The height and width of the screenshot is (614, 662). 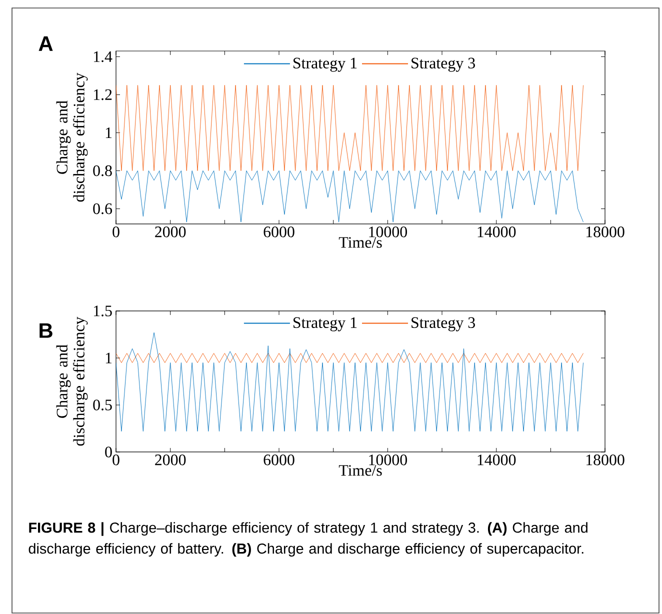 I want to click on y-tick-label: 1.5, so click(x=103, y=311).